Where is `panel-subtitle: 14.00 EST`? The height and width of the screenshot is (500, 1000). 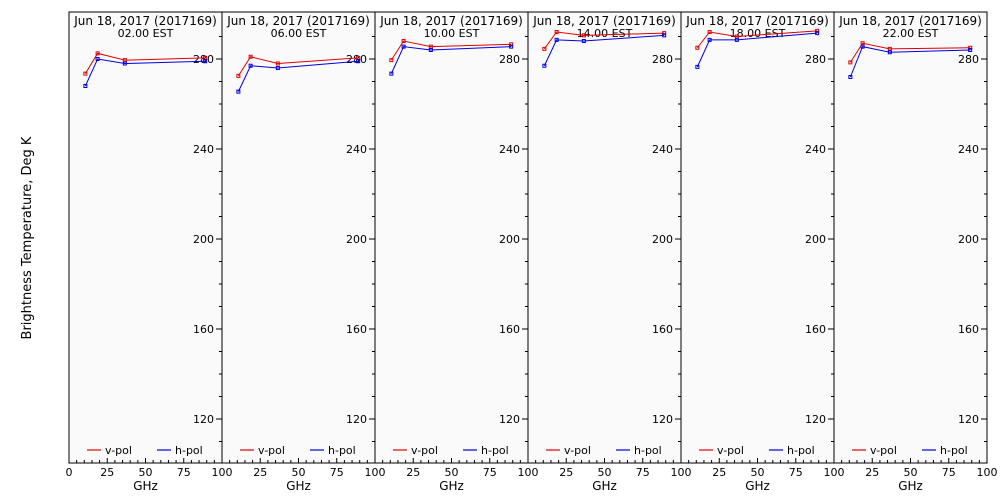
panel-subtitle: 14.00 EST is located at coordinates (605, 33).